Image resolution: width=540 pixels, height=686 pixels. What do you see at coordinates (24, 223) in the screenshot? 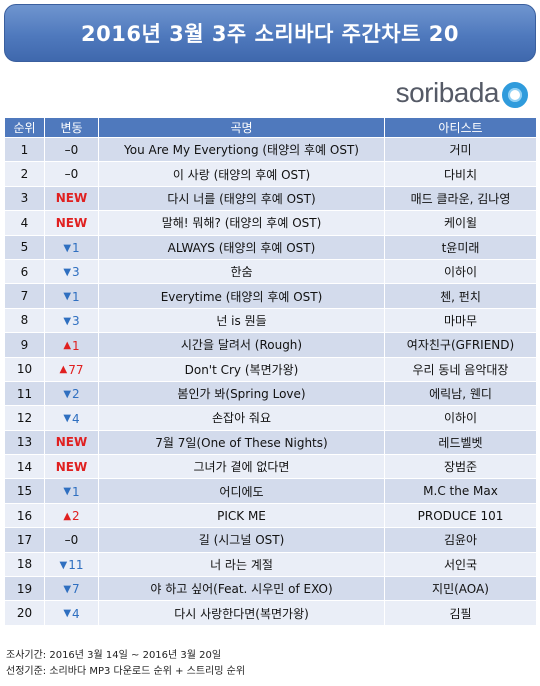
I see `rank-cell: 4` at bounding box center [24, 223].